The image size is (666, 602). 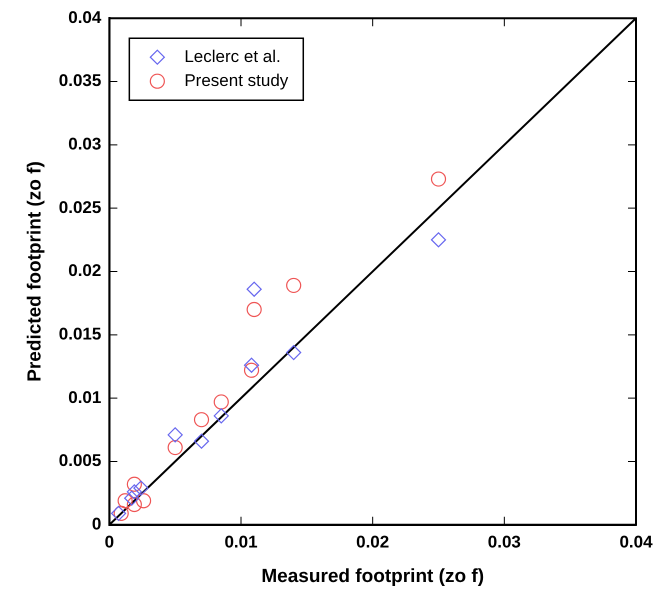 What do you see at coordinates (85, 397) in the screenshot?
I see `y-tick-label: 0.01` at bounding box center [85, 397].